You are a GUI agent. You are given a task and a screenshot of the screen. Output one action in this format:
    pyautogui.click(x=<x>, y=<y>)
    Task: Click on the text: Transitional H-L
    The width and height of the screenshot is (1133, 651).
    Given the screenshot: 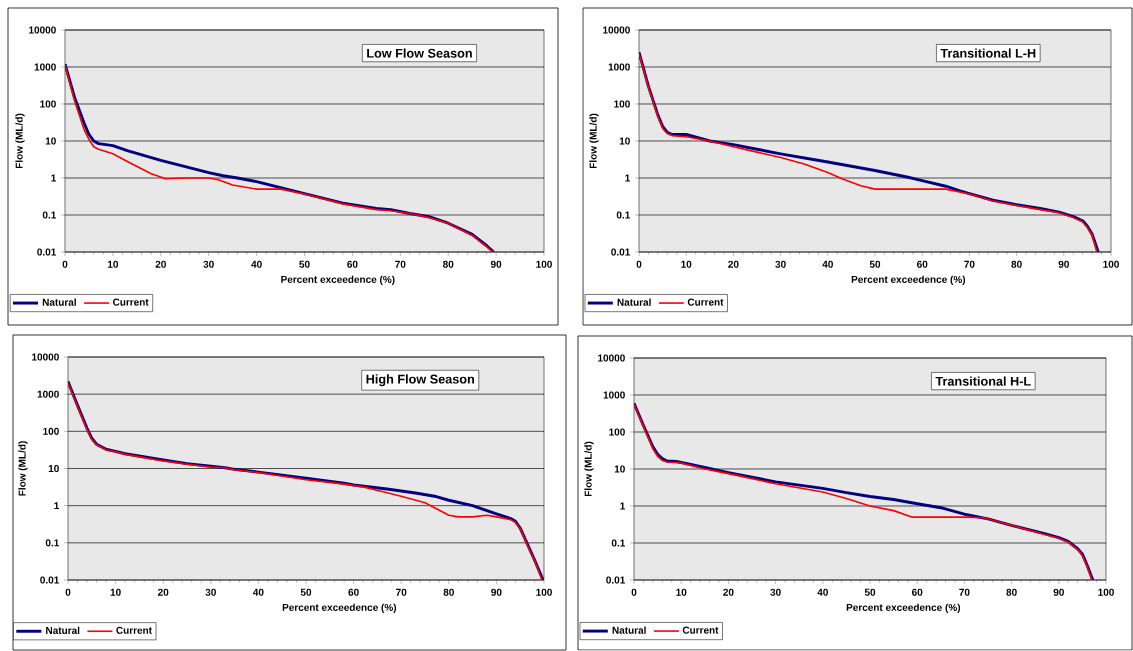 What is the action you would take?
    pyautogui.click(x=983, y=381)
    